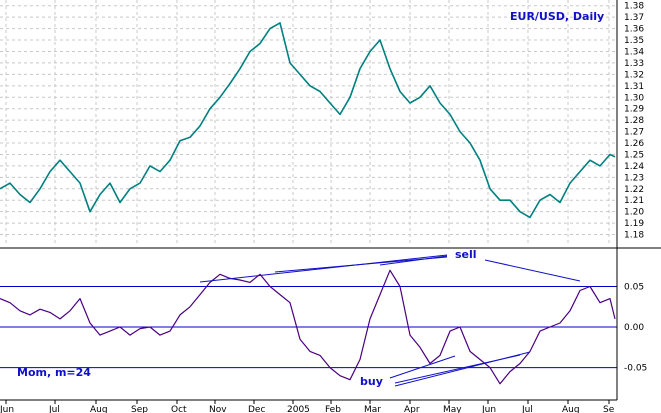 This screenshot has width=661, height=413. What do you see at coordinates (371, 381) in the screenshot?
I see `buy-annotation: buy` at bounding box center [371, 381].